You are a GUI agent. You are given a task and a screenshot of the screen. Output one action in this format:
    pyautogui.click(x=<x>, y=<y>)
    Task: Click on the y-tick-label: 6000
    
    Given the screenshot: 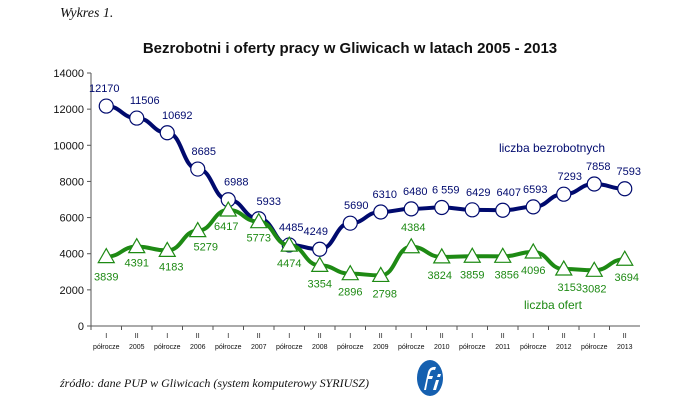 What is the action you would take?
    pyautogui.click(x=72, y=219)
    